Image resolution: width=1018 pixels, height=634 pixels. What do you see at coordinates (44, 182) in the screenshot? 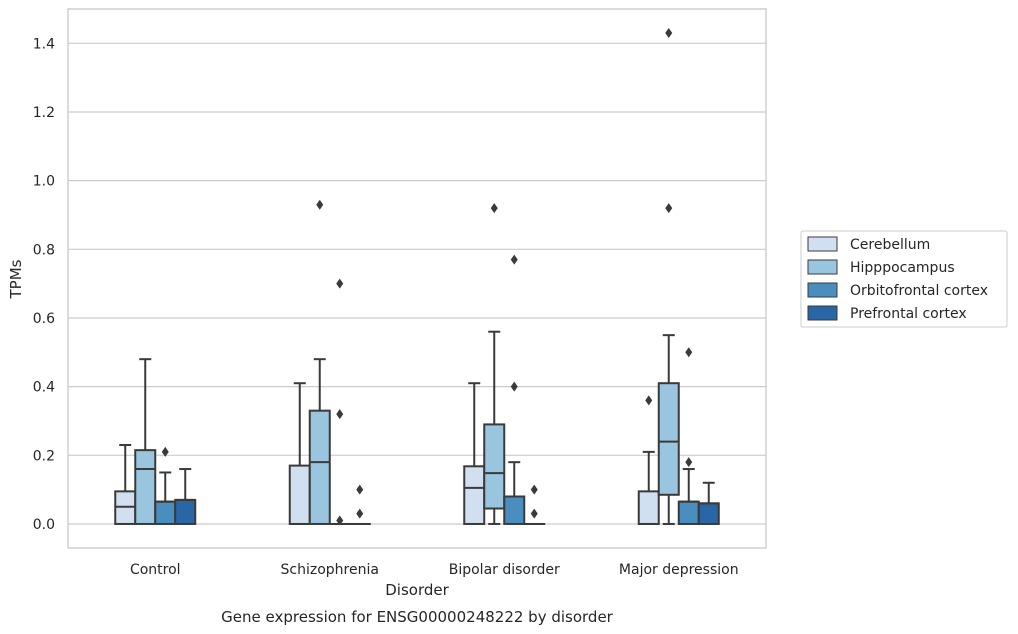
I see `y-tick-label: 1.0` at bounding box center [44, 182].